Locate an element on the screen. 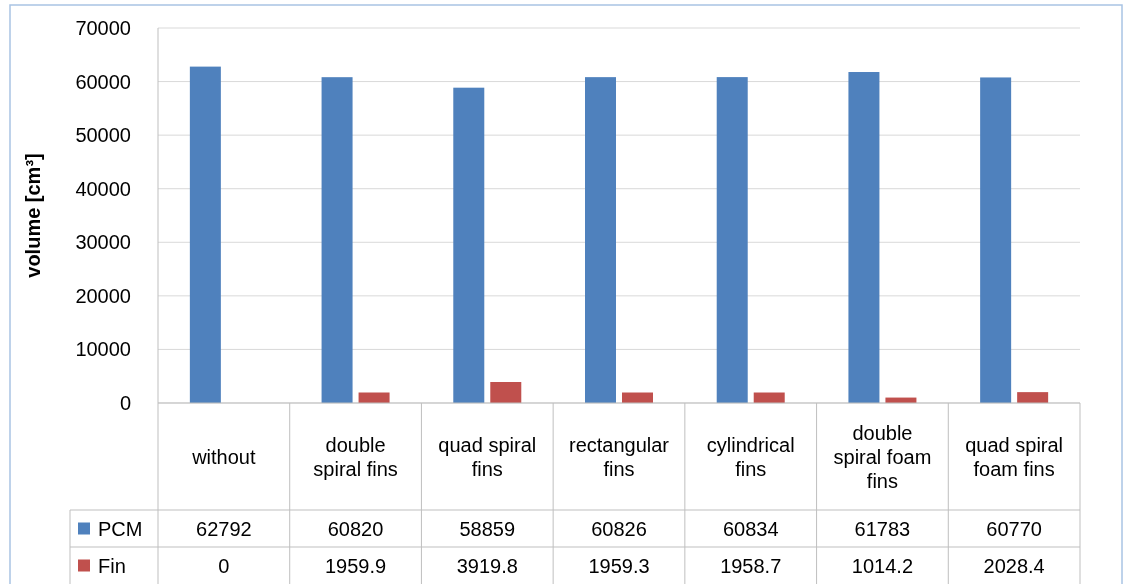 This screenshot has height=584, width=1124. data-label: 58859 is located at coordinates (487, 528).